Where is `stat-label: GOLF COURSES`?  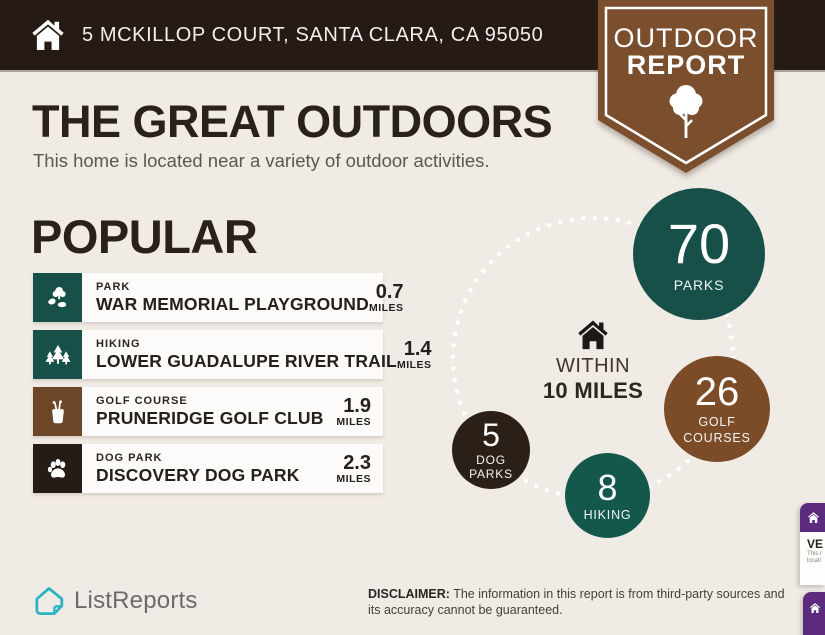
stat-label: GOLF COURSES is located at coordinates (717, 429).